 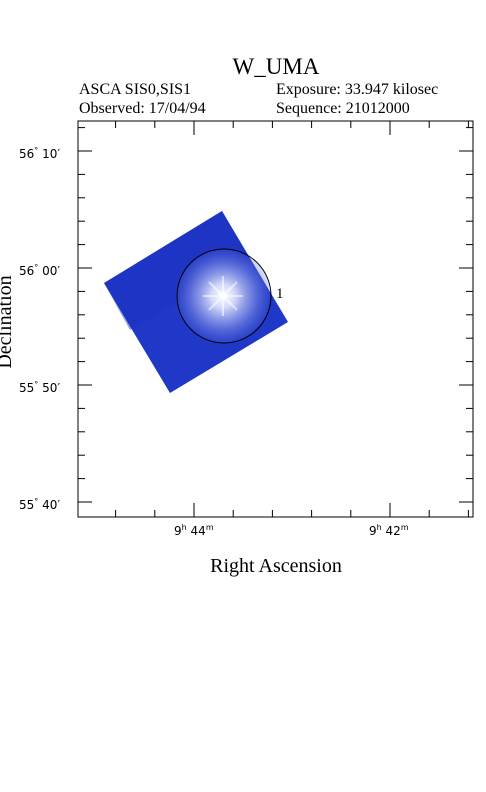 What do you see at coordinates (194, 530) in the screenshot?
I see `x-tick-label-1: 9h 44m` at bounding box center [194, 530].